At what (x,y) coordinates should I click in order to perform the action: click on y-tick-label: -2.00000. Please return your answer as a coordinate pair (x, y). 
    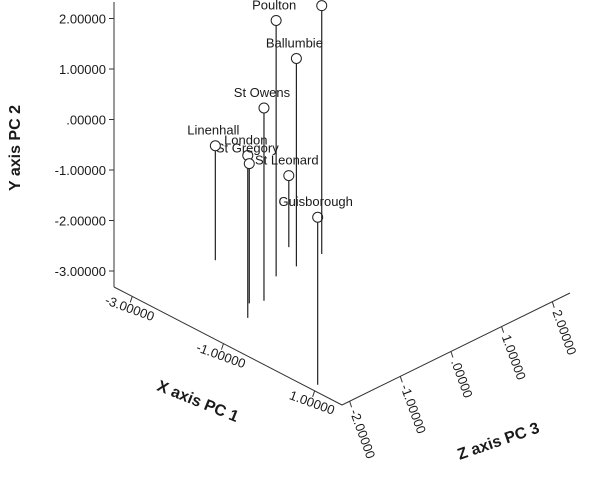
    Looking at the image, I should click on (80, 221).